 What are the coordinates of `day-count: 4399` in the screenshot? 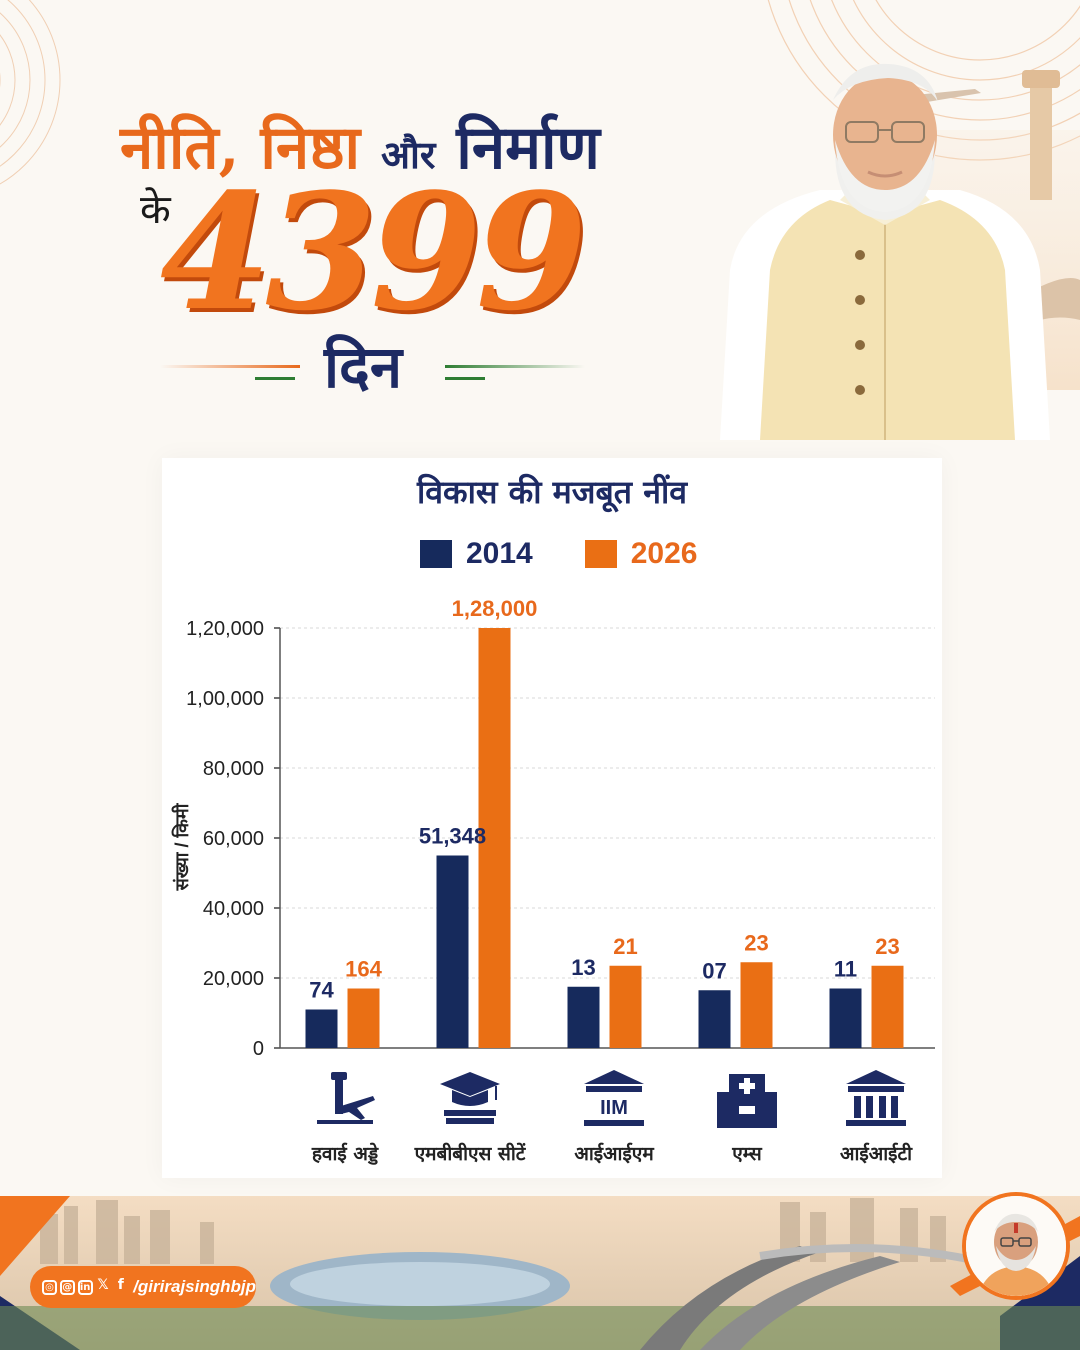 It's located at (373, 252).